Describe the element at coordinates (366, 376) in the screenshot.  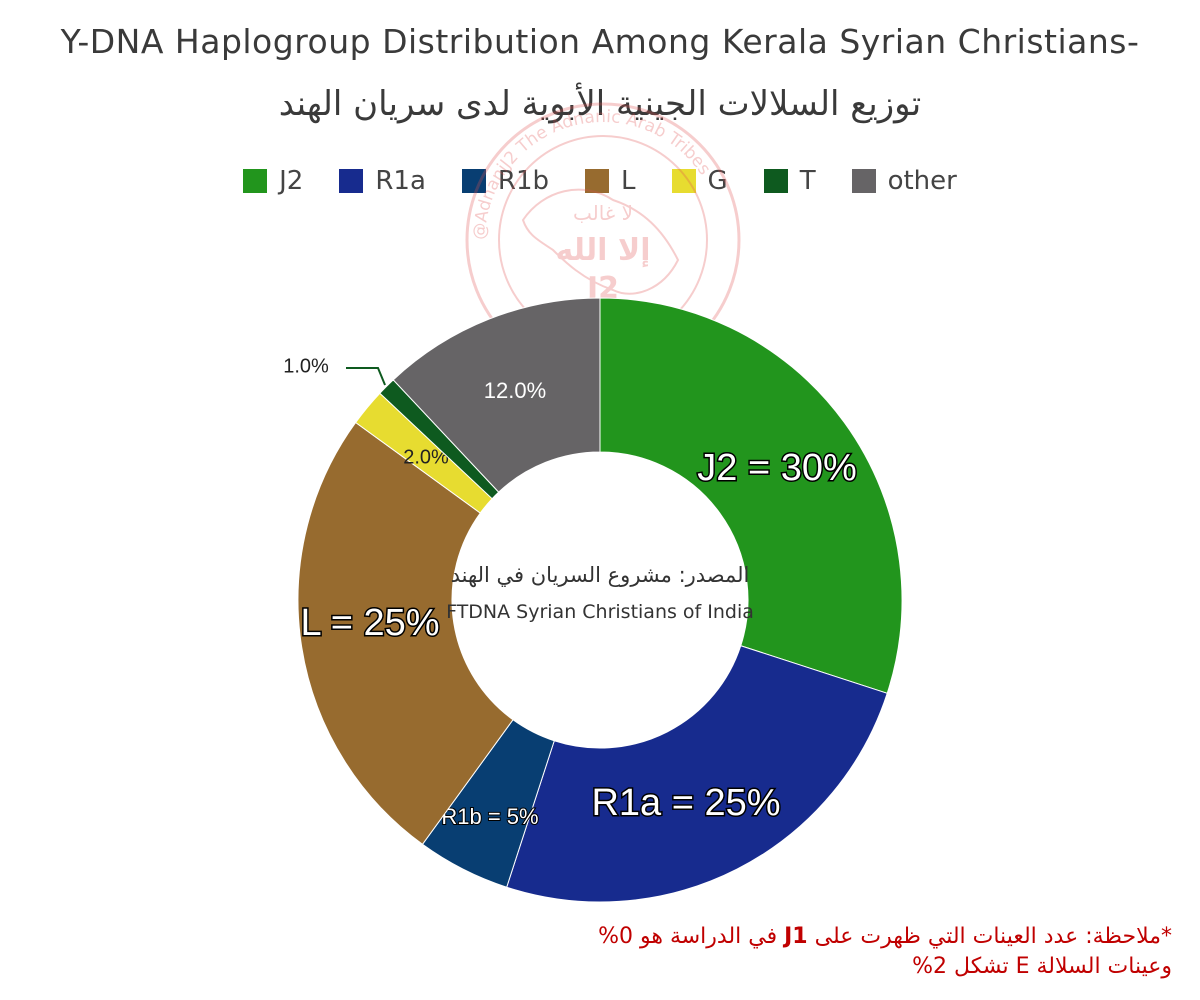
I see `leader-line-t` at that location.